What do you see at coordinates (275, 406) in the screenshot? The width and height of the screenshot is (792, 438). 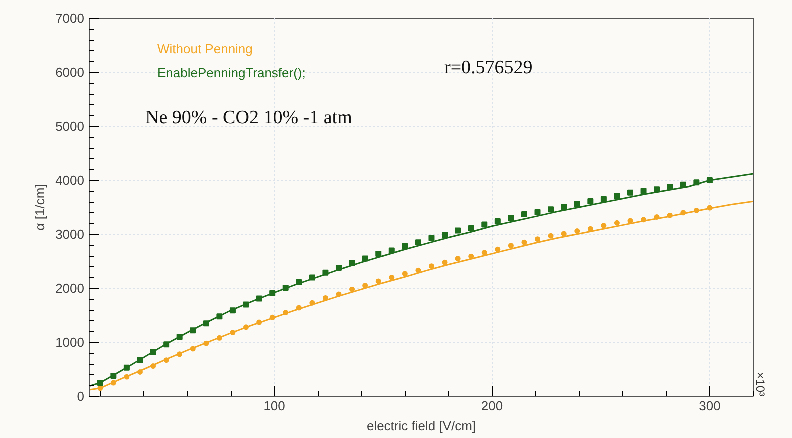 I see `x-tick-label: 100` at bounding box center [275, 406].